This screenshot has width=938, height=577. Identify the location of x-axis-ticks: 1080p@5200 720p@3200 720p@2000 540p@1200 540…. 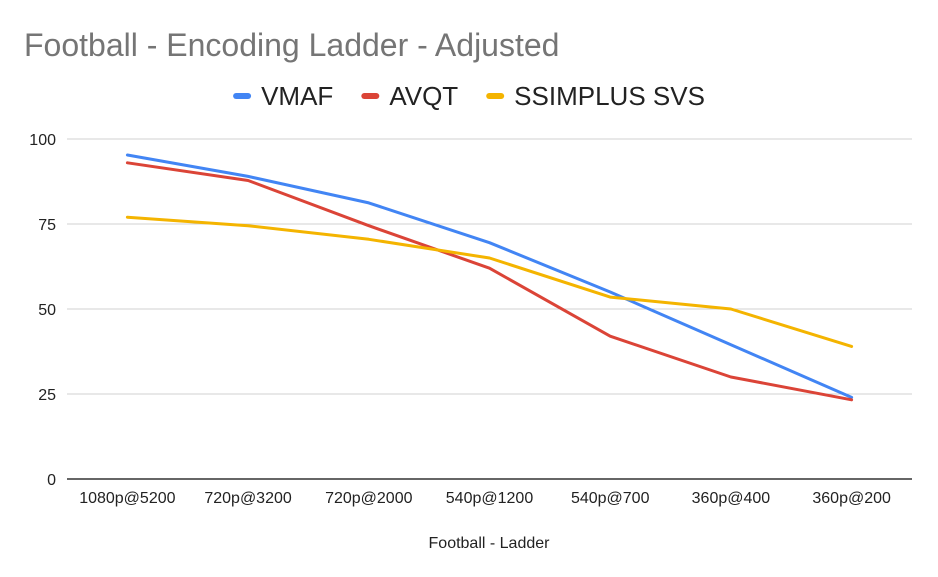
(485, 498).